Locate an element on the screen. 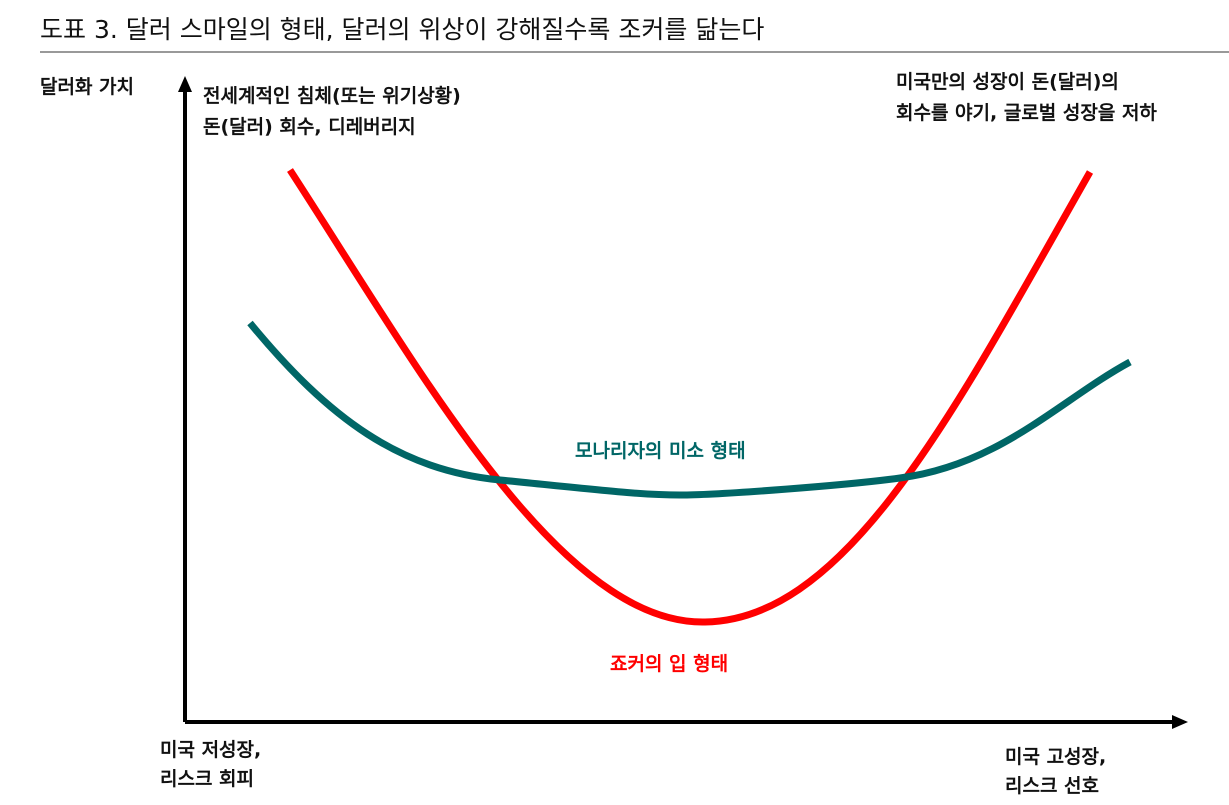 This screenshot has height=805, width=1229. x-axis-label: 리스크 회피 is located at coordinates (207, 779).